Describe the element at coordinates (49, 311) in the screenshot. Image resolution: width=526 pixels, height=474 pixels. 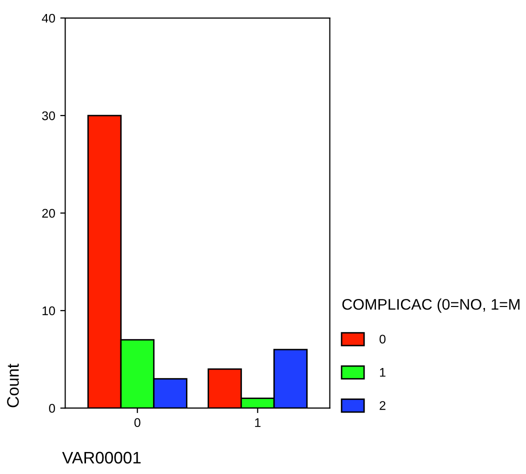
I see `y-tick-label: 10` at that location.